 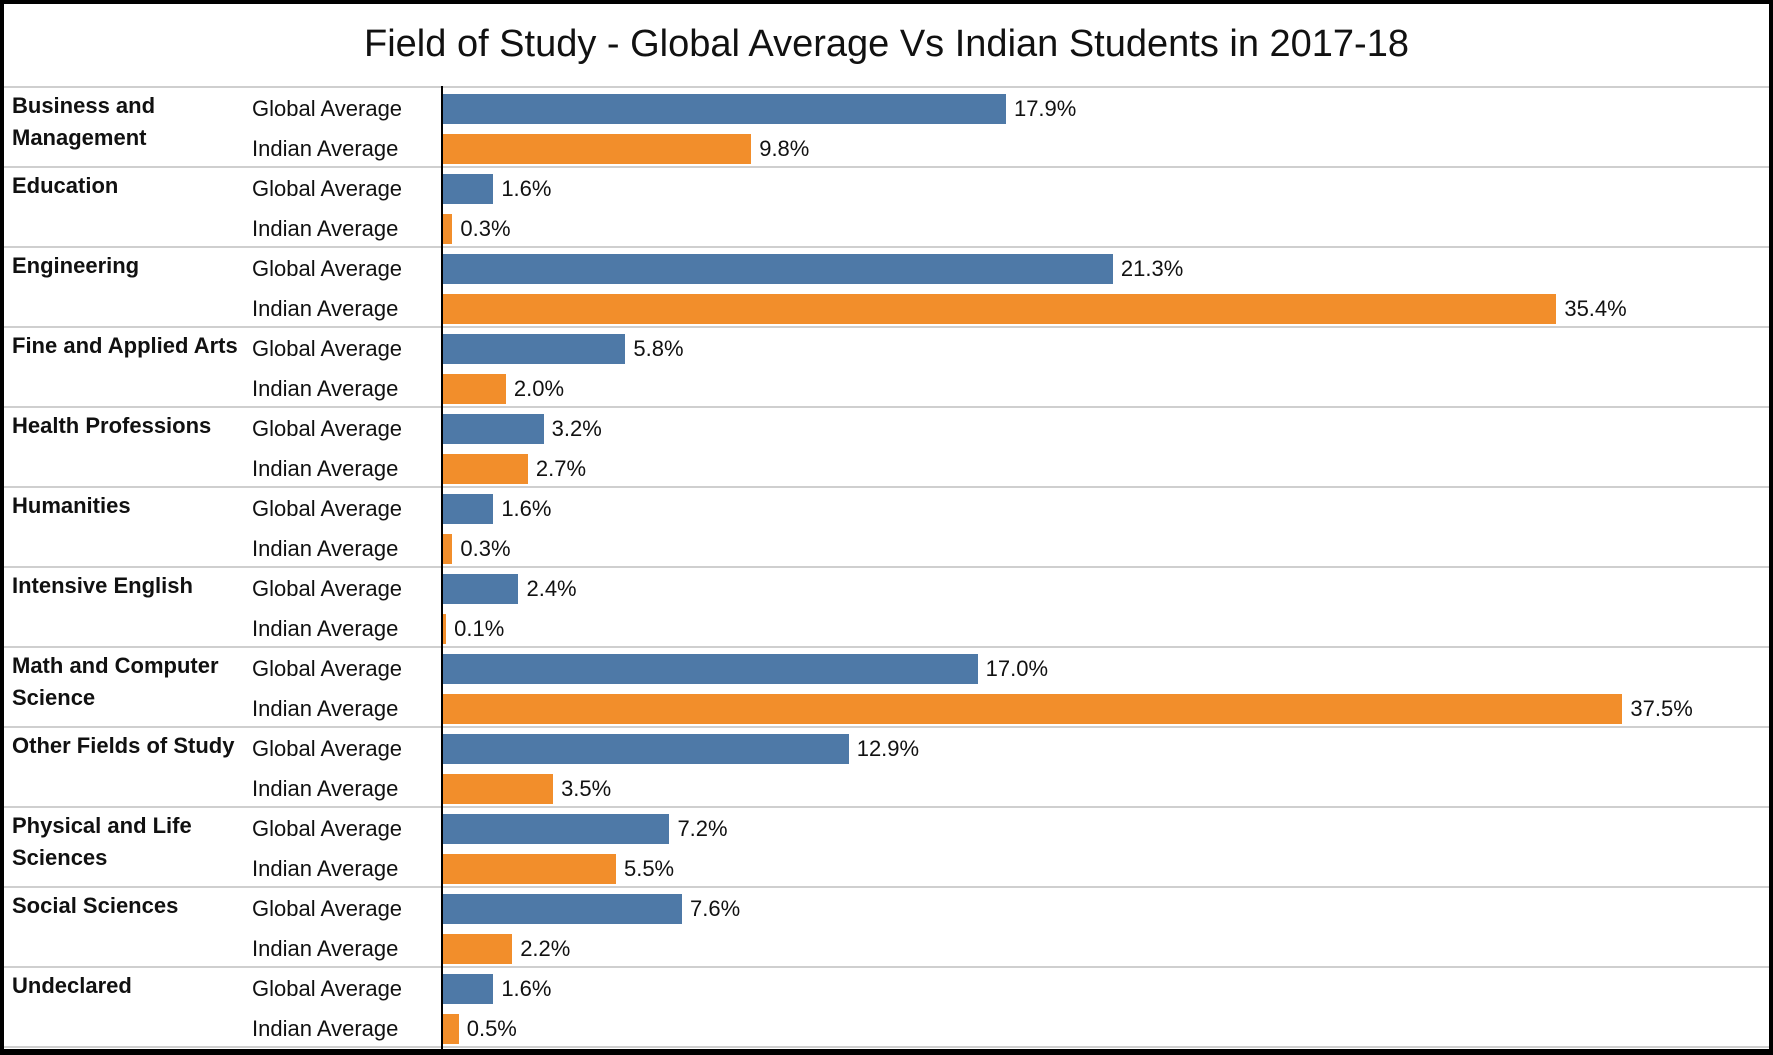 I want to click on category-label: Intensive English, so click(x=102, y=585).